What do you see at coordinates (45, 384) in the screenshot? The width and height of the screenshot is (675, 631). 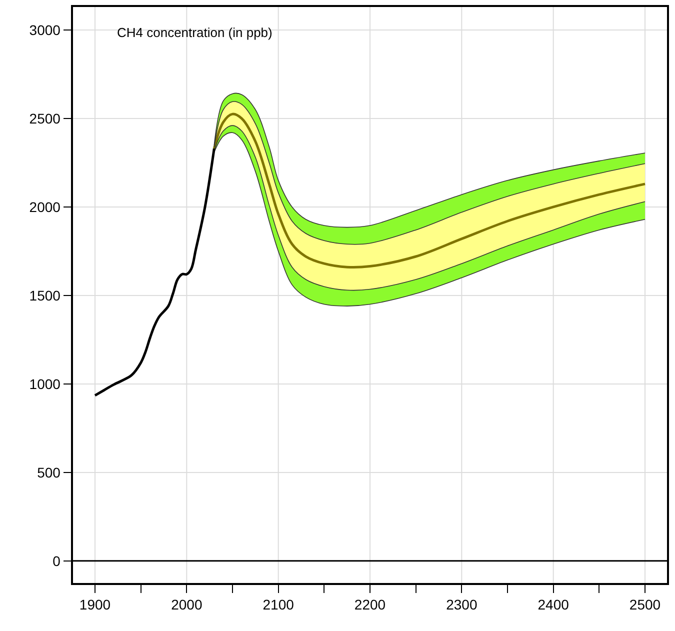 I see `y-tick-label: 1000` at bounding box center [45, 384].